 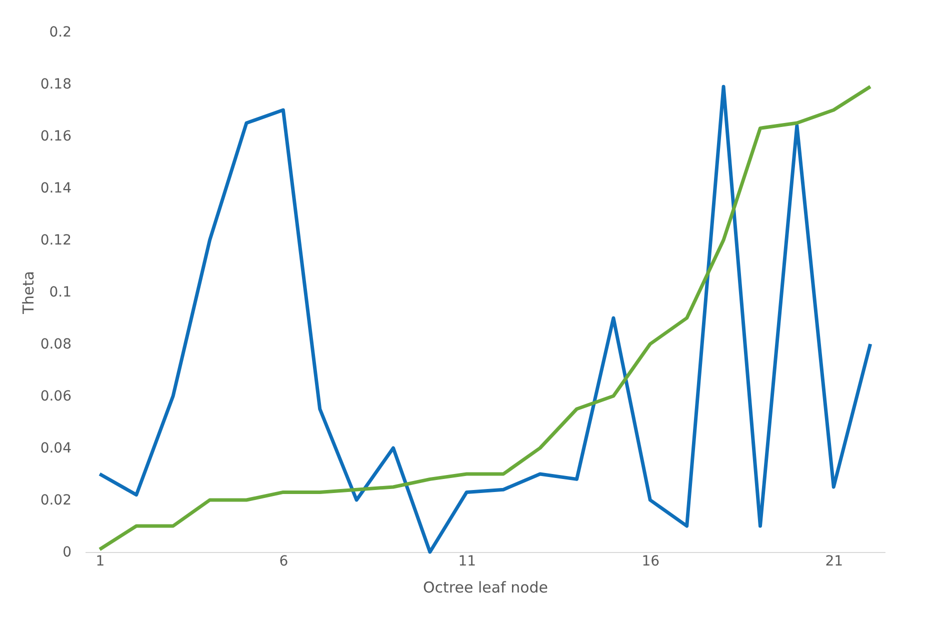 I want to click on y-tick-label: 0.18, so click(x=56, y=84).